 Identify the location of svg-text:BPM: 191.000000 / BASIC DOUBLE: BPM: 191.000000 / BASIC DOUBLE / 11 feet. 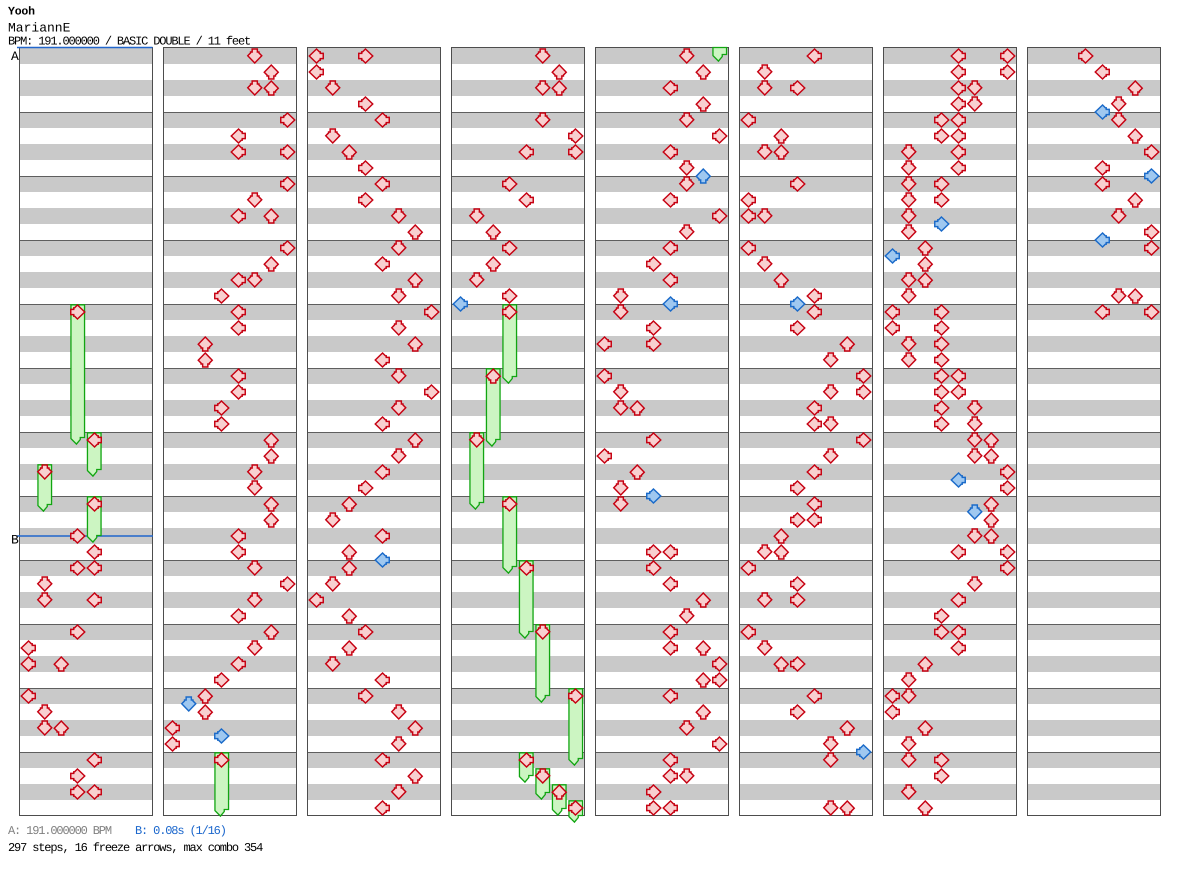
(129, 42).